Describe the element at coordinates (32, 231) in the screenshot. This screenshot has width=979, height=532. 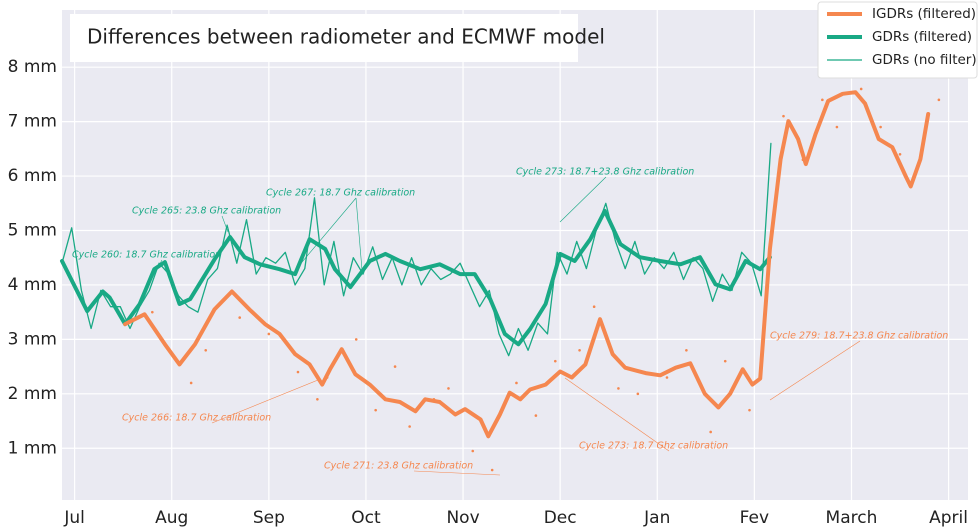
I see `y-tick-label: 5 mm` at that location.